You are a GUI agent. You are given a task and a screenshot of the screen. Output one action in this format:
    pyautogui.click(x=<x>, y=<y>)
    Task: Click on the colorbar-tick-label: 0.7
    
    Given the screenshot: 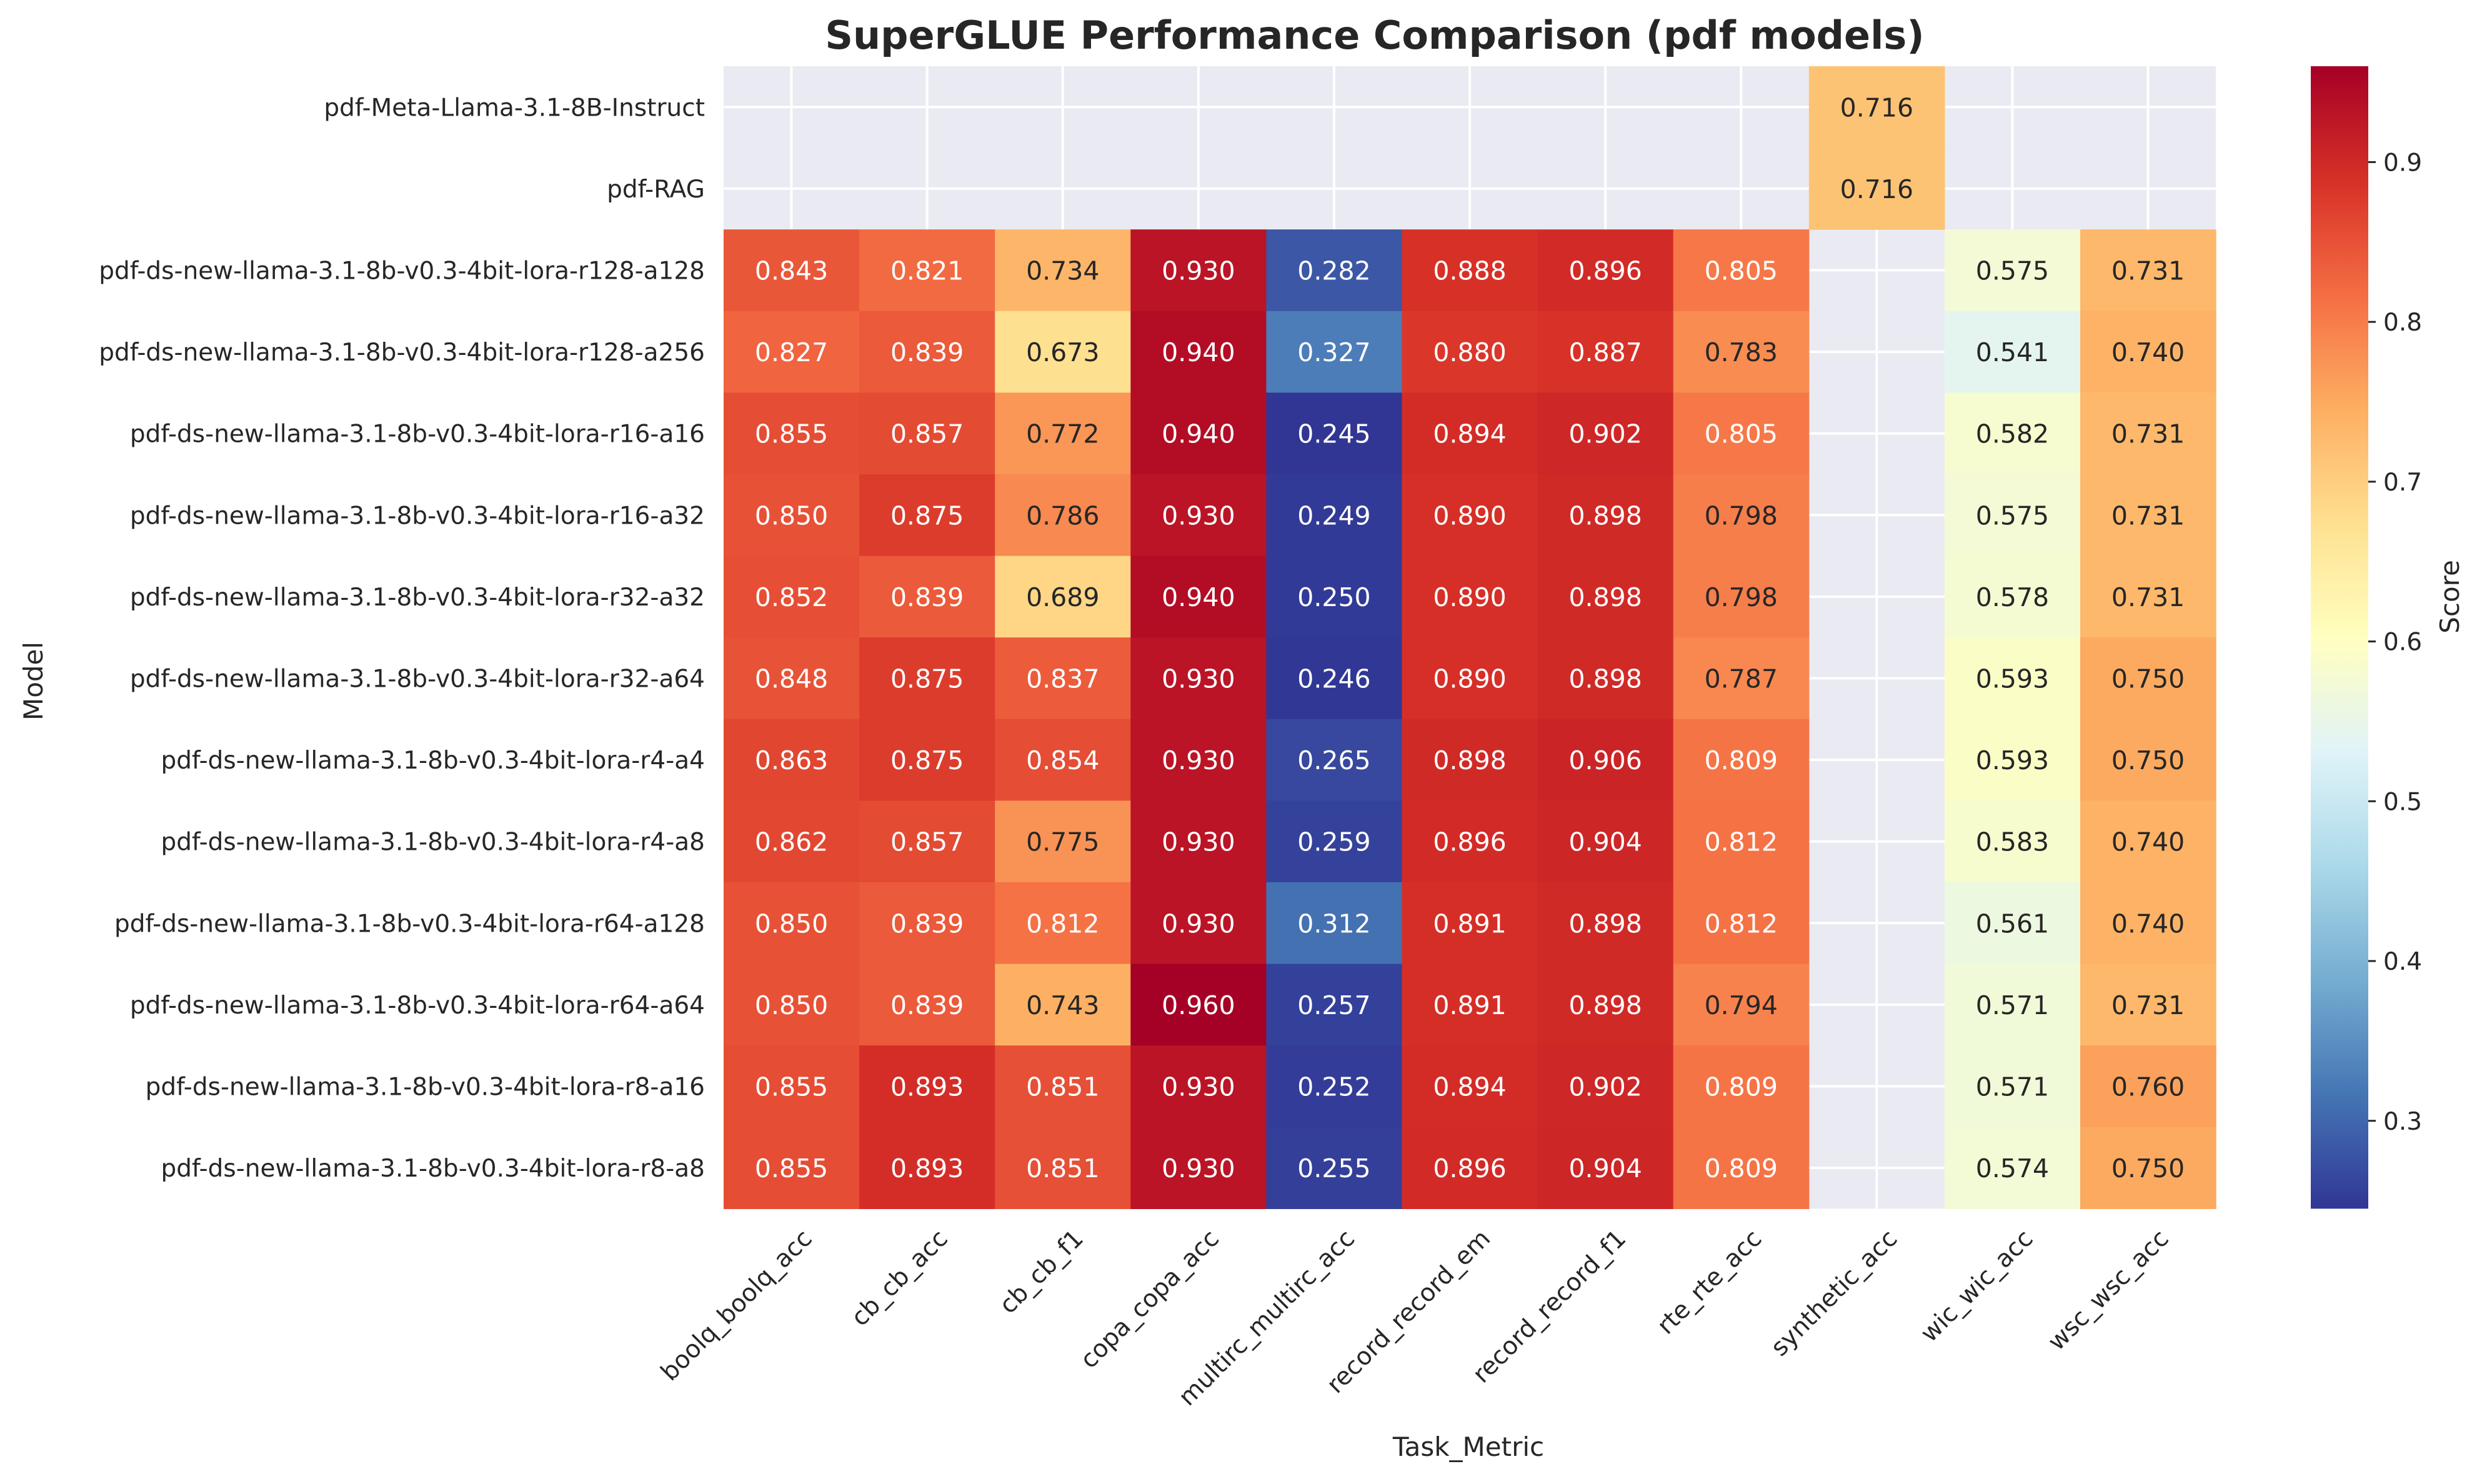 What is the action you would take?
    pyautogui.click(x=2402, y=483)
    